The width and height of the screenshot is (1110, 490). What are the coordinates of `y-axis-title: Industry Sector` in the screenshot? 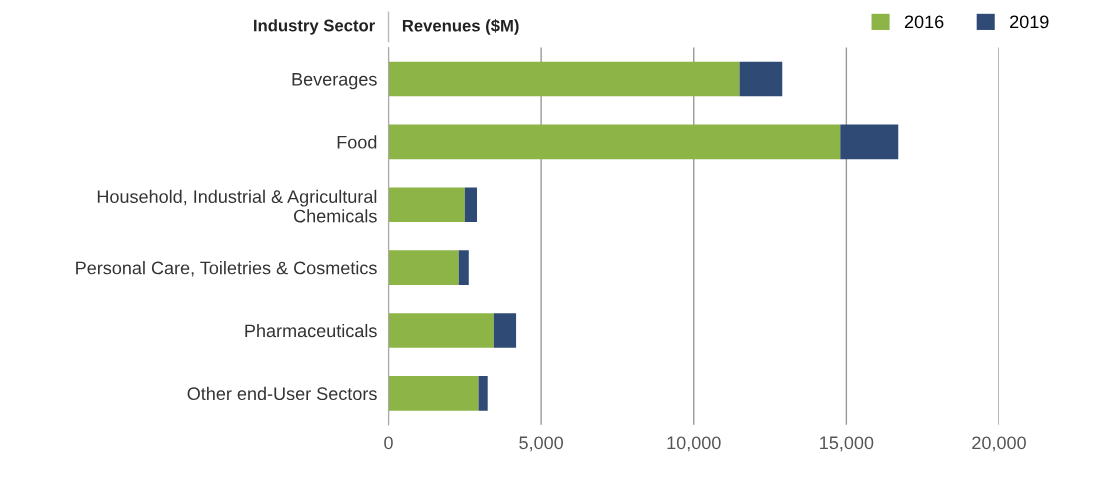 It's located at (314, 27).